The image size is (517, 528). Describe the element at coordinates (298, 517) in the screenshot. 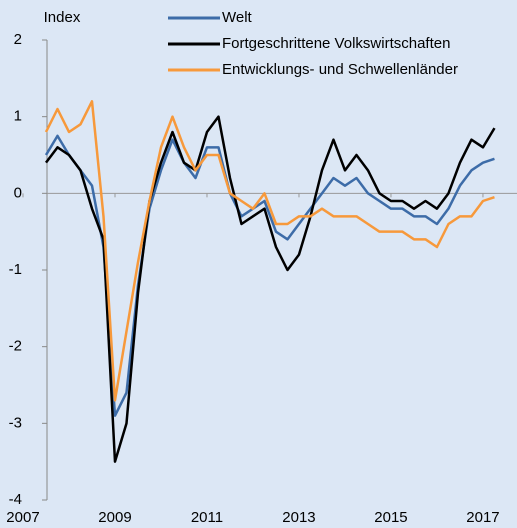

I see `x-tick-label: 2013` at that location.